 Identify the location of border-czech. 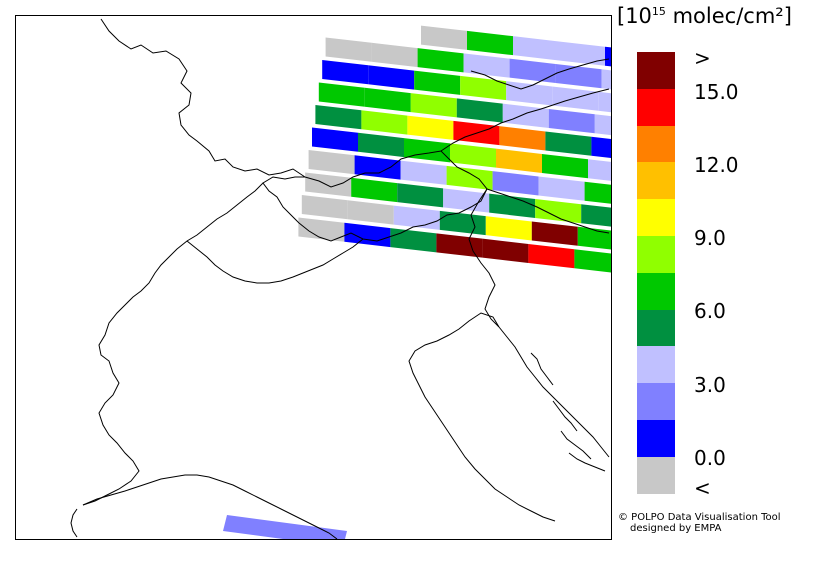
(540, 74).